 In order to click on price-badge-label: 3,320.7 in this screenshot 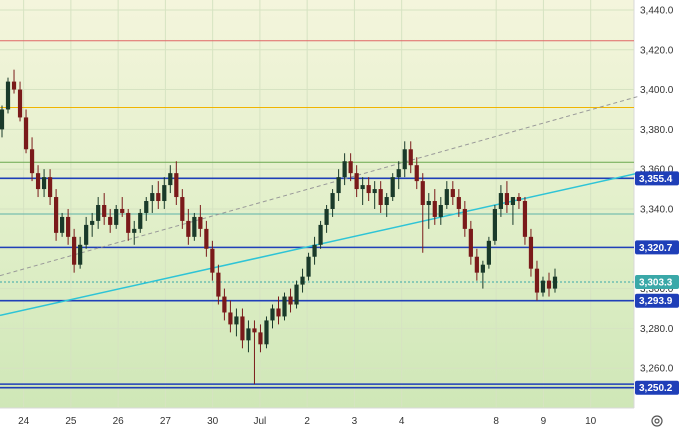, I will do `click(656, 248)`.